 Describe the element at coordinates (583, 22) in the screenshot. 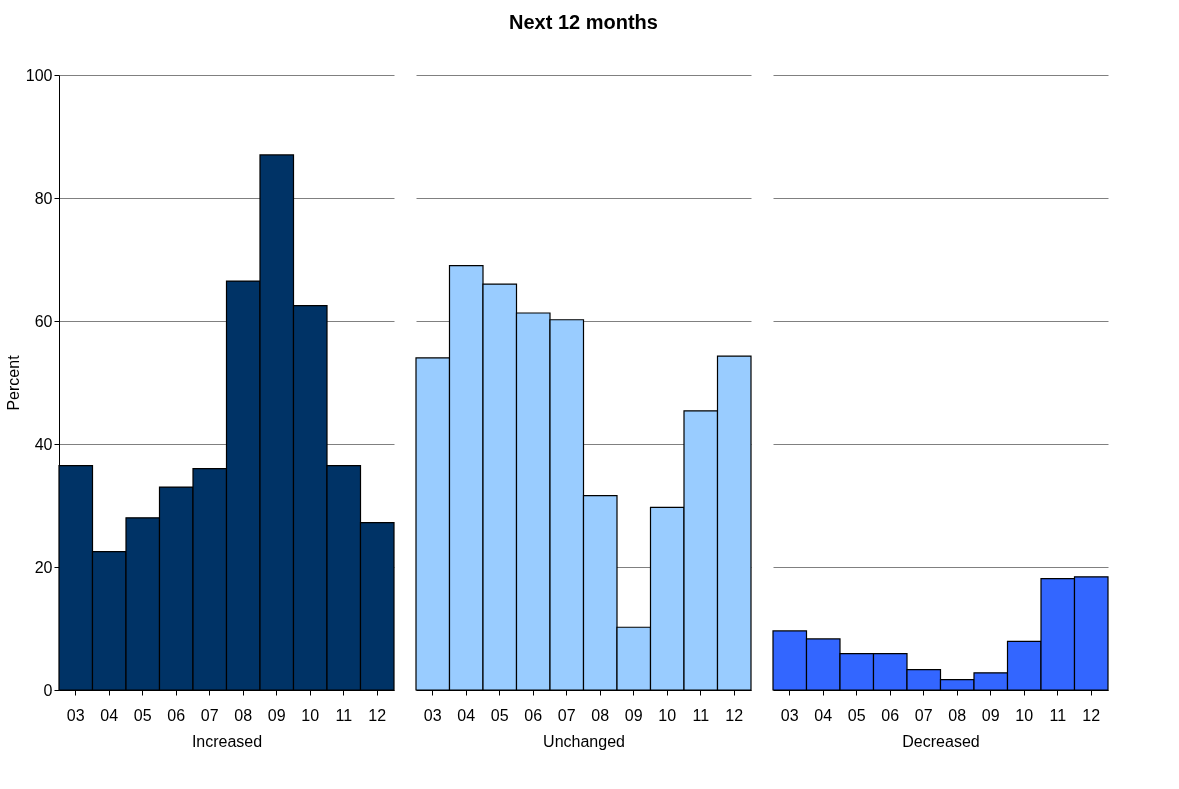

I see `chart-title: Next 12 months` at that location.